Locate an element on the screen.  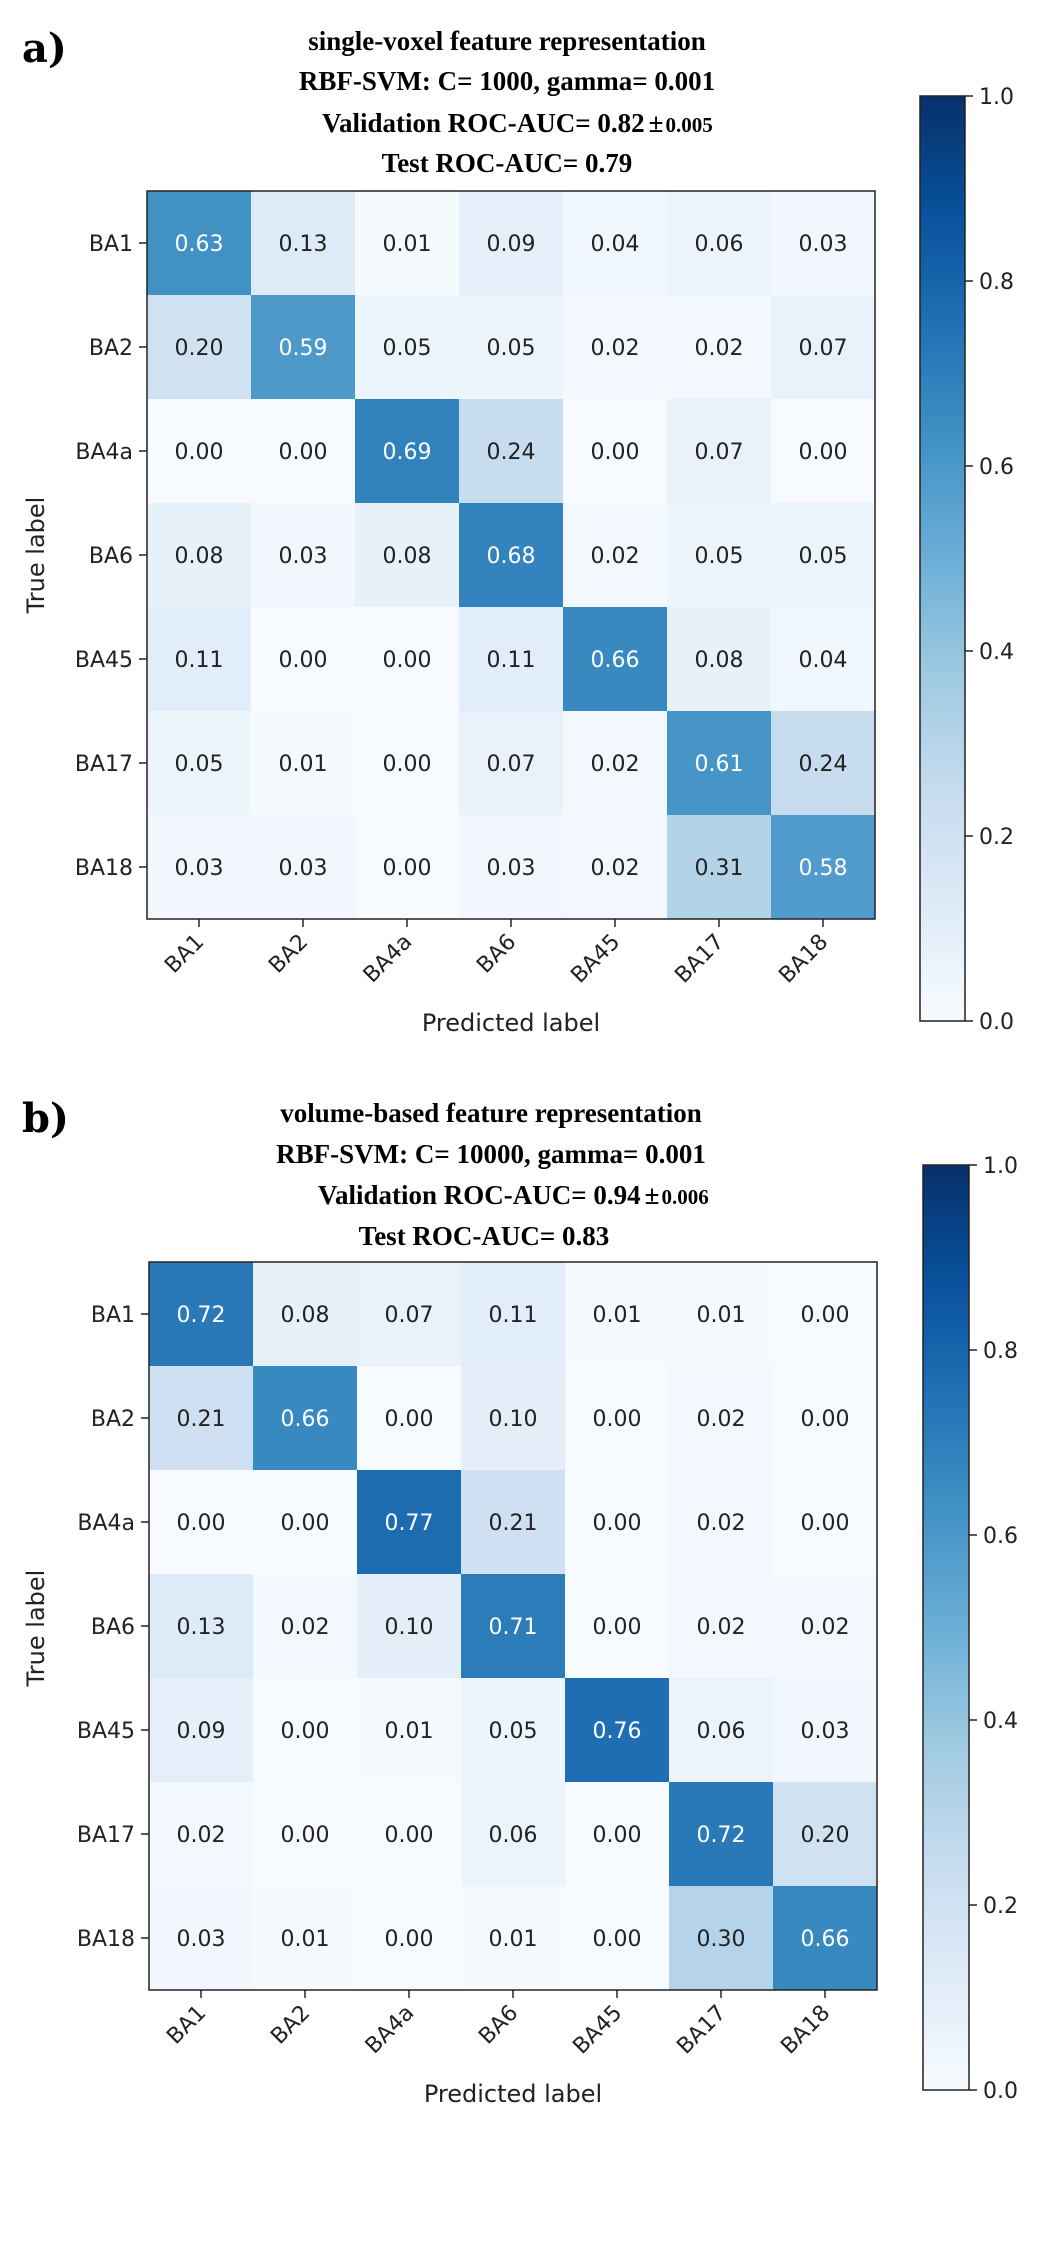
panel-b-cell-label-2-0: 0.00 is located at coordinates (201, 1523).